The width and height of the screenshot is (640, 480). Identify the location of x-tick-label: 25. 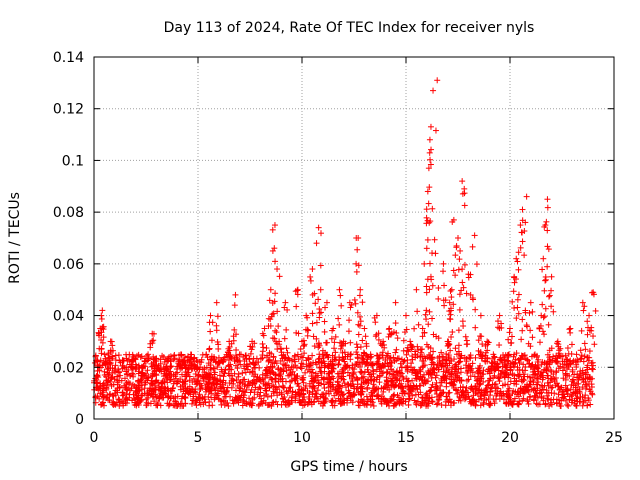
(614, 438).